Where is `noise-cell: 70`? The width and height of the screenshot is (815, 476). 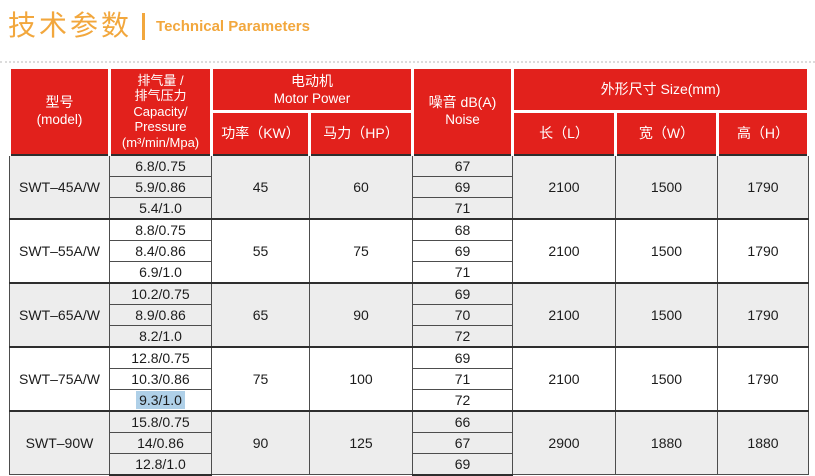
noise-cell: 70 is located at coordinates (462, 314).